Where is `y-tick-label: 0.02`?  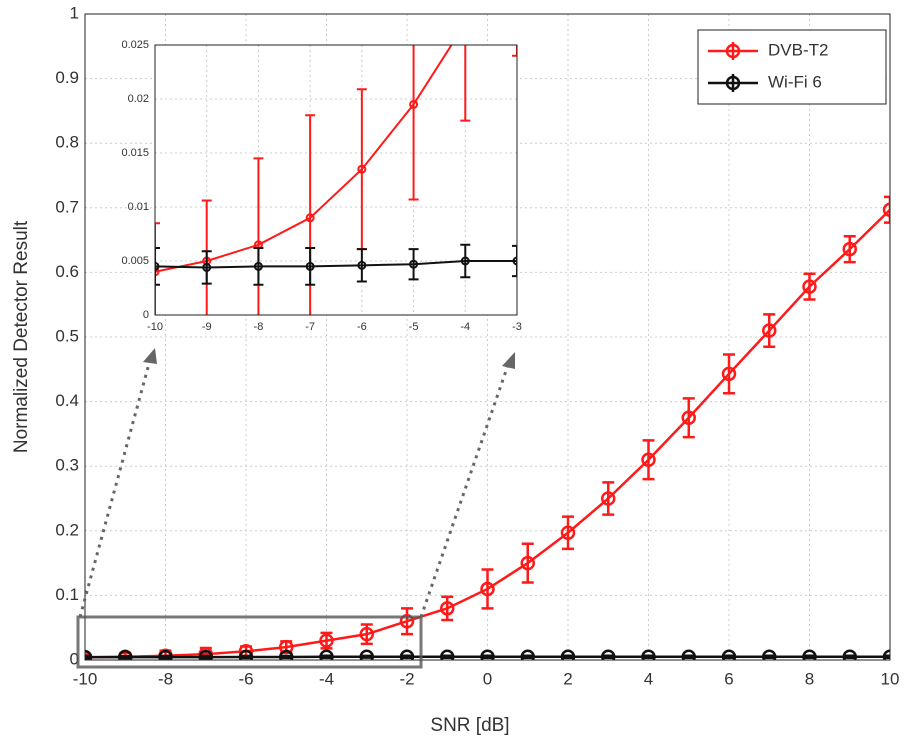 y-tick-label: 0.02 is located at coordinates (138, 99).